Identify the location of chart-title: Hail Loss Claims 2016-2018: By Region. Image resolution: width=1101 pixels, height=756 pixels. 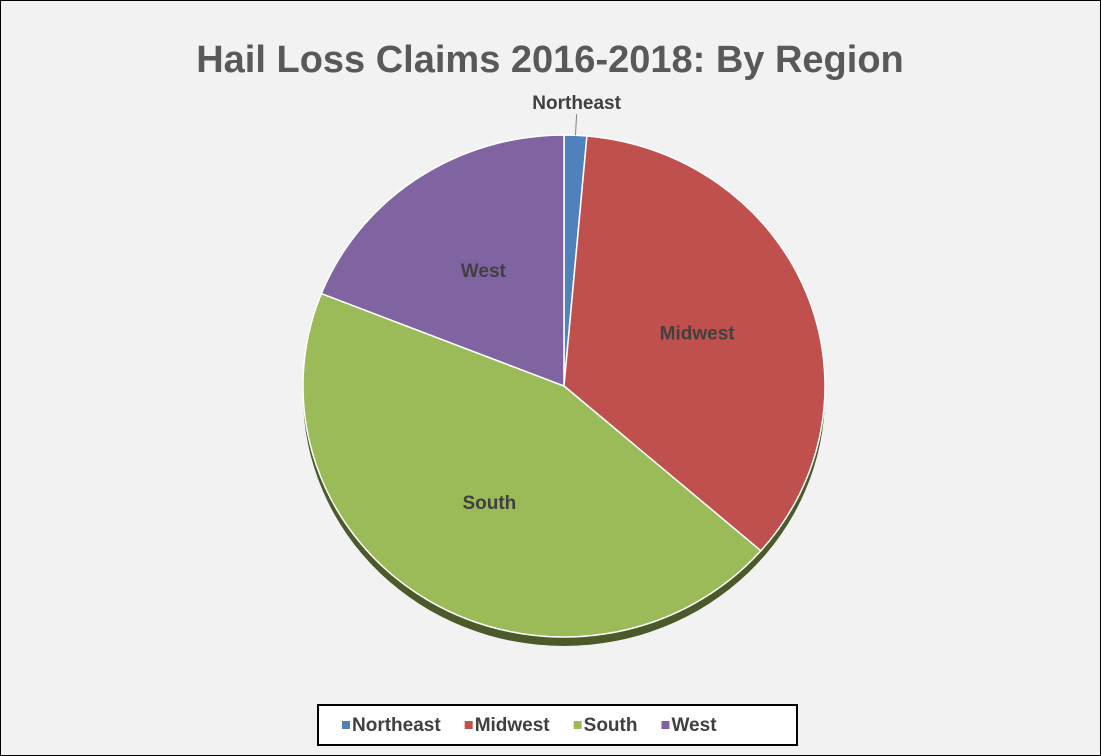
(550, 60).